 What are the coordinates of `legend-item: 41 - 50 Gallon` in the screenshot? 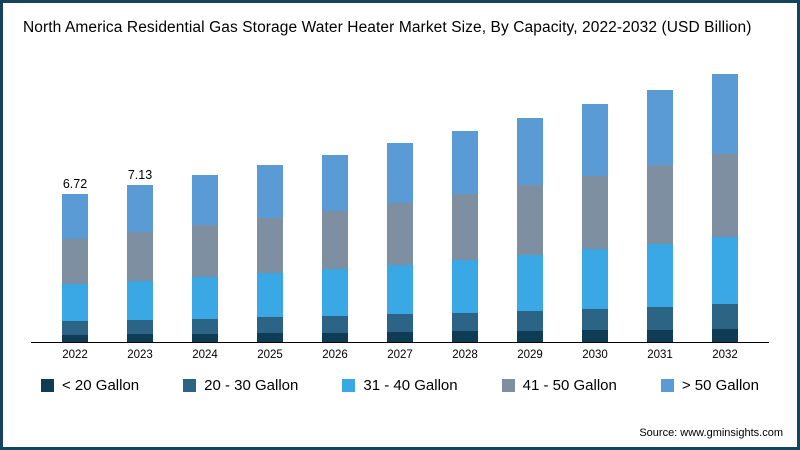 It's located at (559, 385).